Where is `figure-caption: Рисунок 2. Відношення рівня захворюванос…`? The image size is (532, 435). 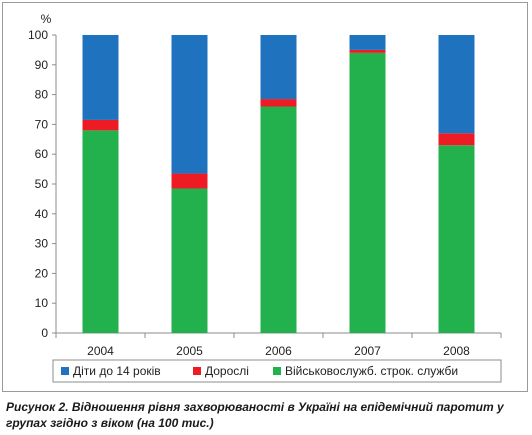 figure-caption: Рисунок 2. Відношення рівня захворюванос… is located at coordinates (255, 415).